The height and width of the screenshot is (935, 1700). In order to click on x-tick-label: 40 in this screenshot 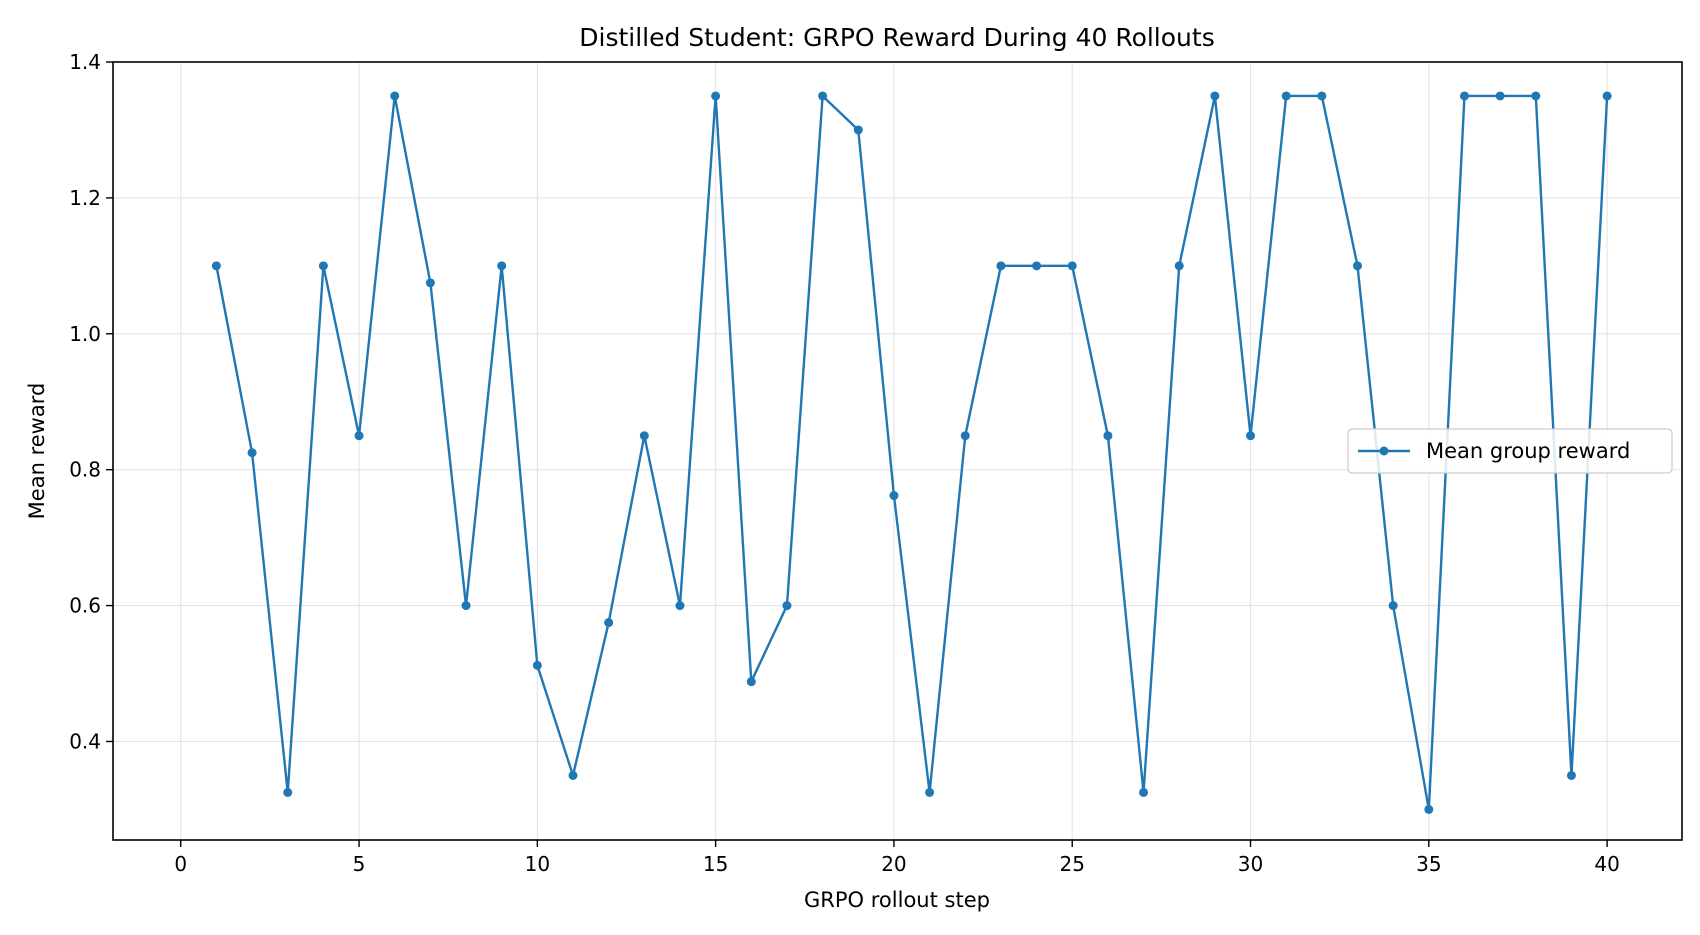, I will do `click(1606, 864)`.